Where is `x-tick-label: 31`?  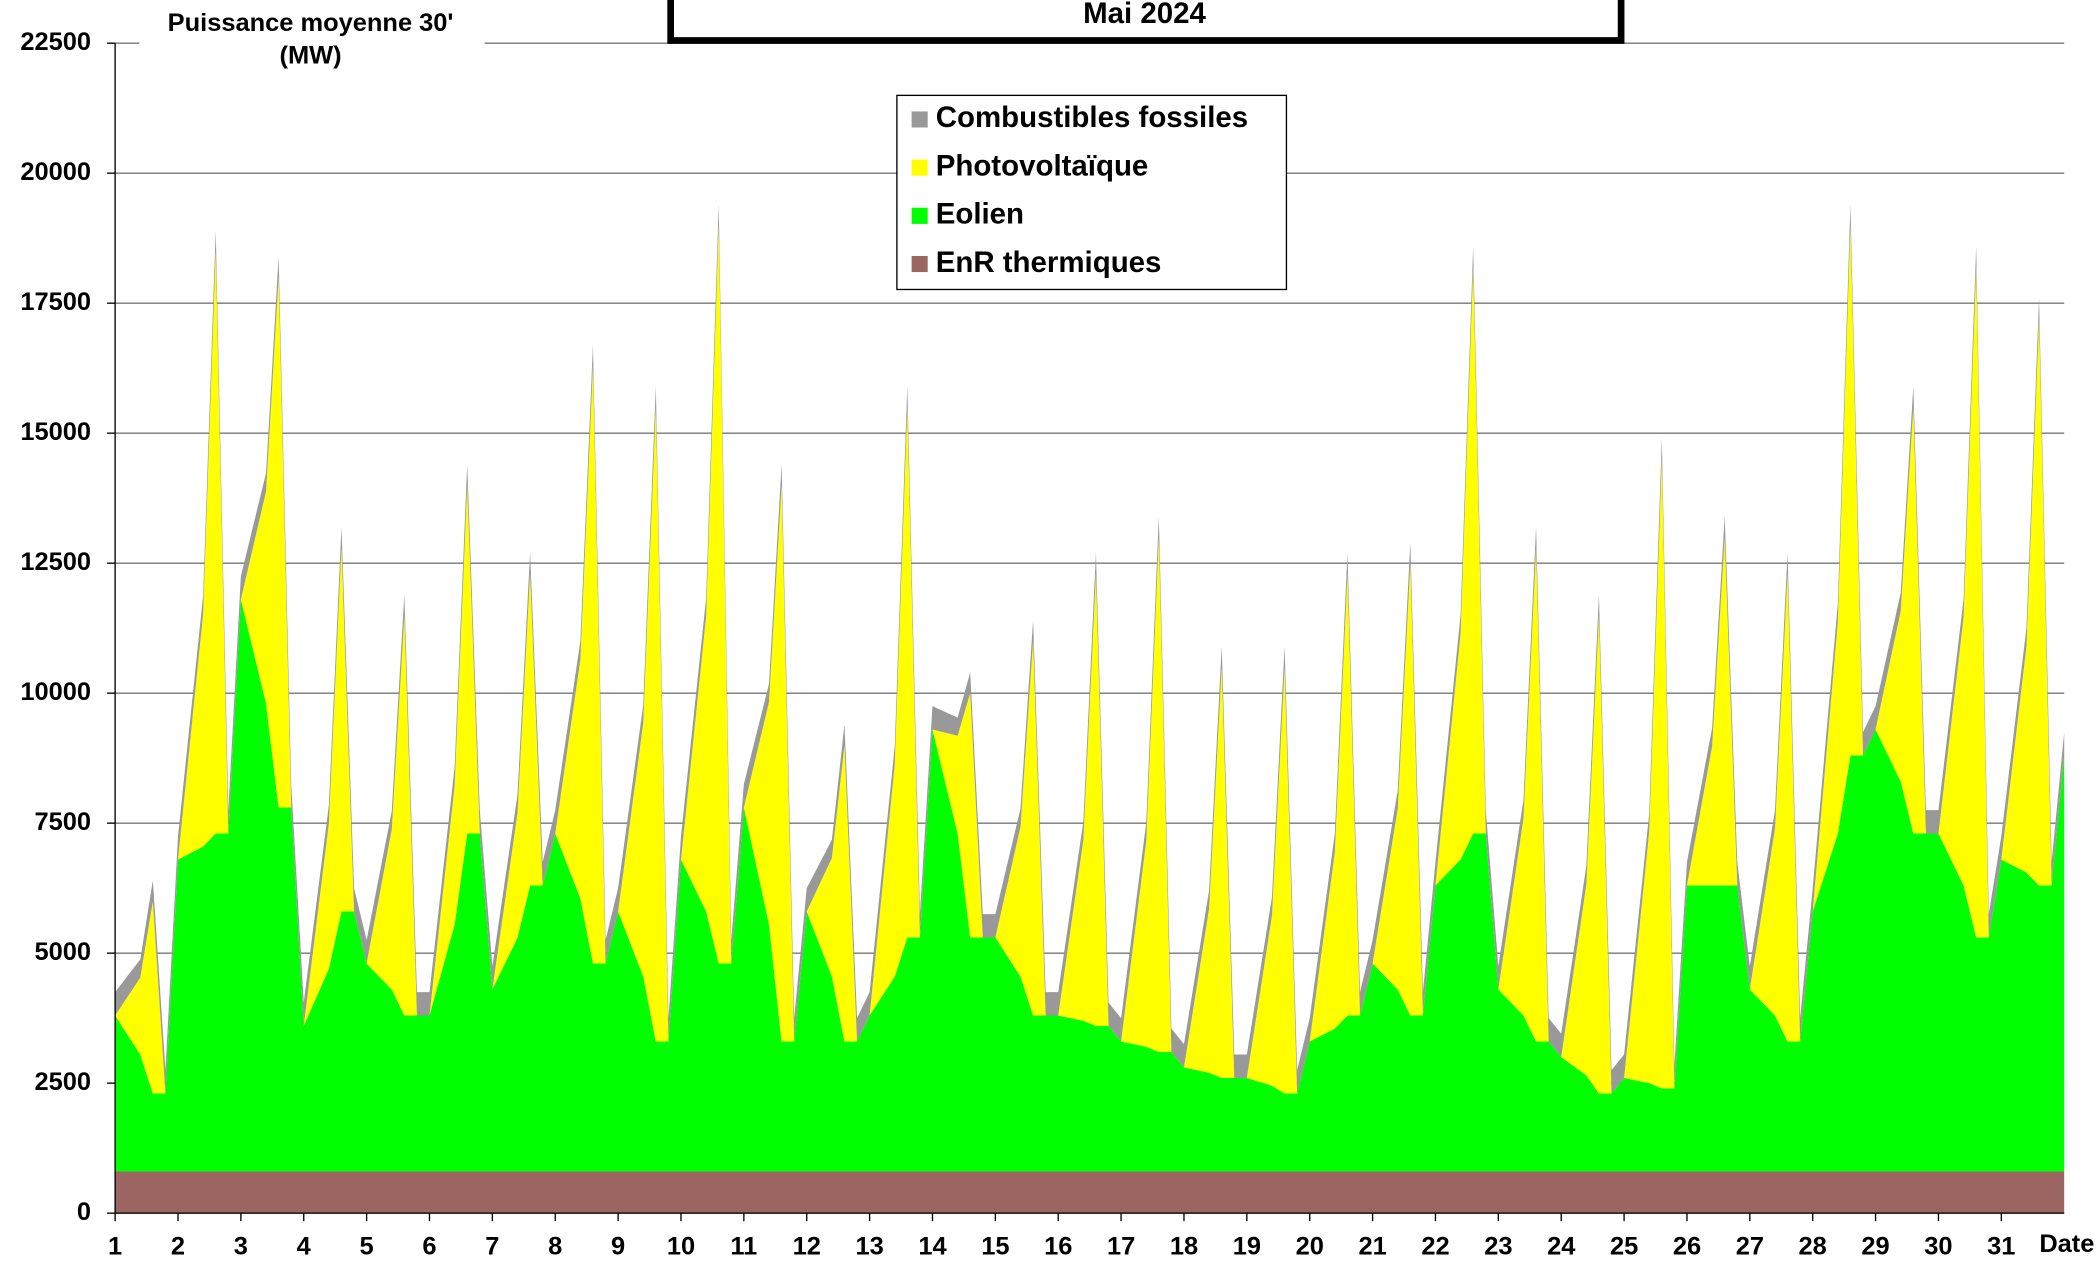 x-tick-label: 31 is located at coordinates (2001, 1247).